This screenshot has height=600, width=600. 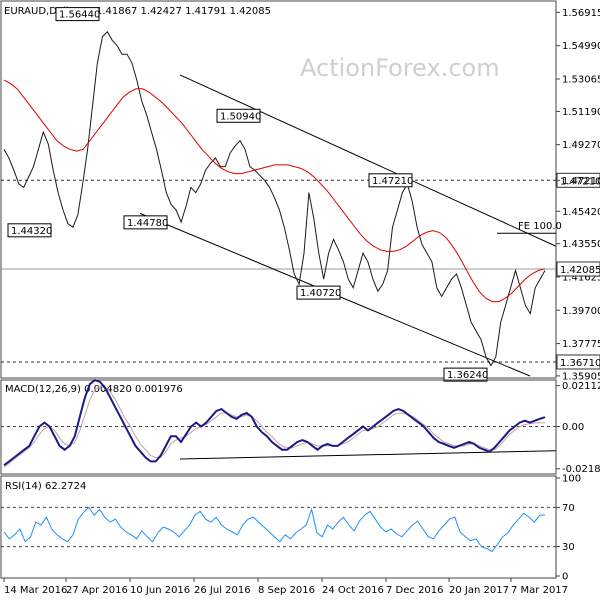 I want to click on x-axis-tick-label: 7 Mar 2017, so click(x=539, y=590).